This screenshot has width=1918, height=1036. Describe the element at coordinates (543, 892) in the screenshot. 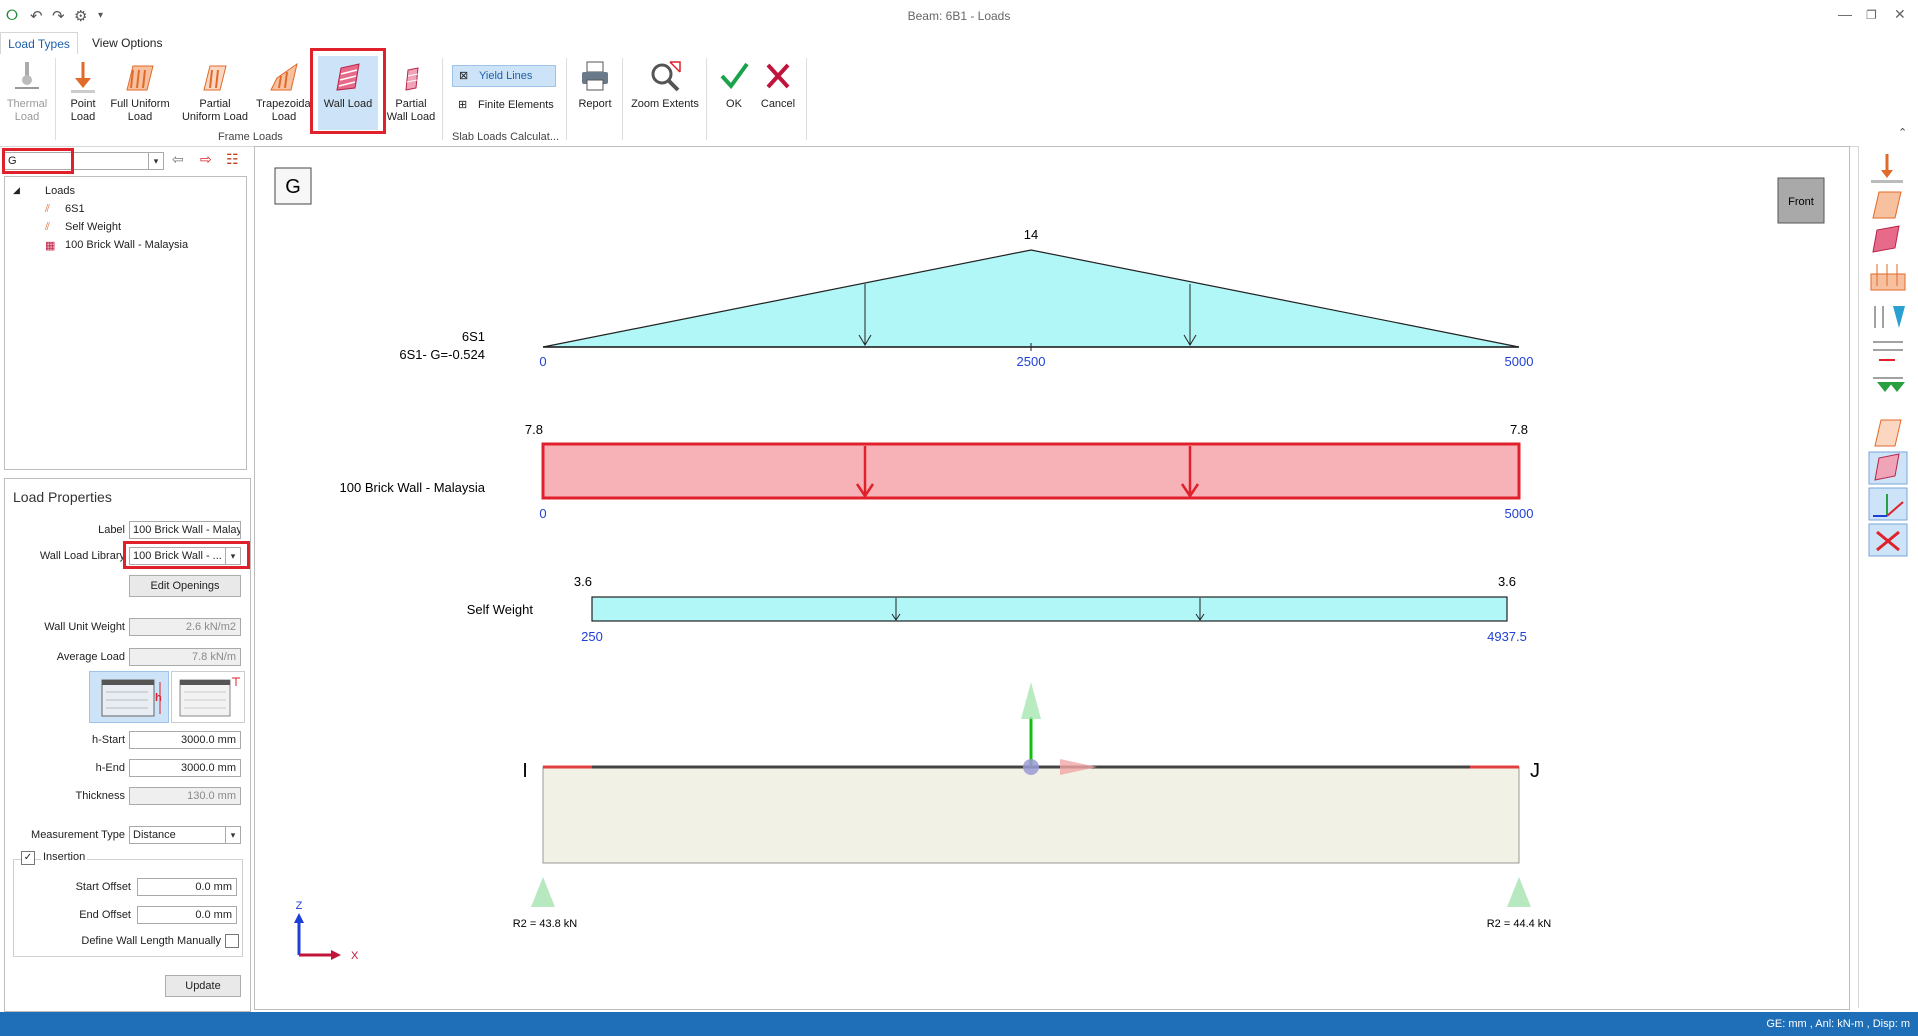

I see `support-left-icon` at that location.